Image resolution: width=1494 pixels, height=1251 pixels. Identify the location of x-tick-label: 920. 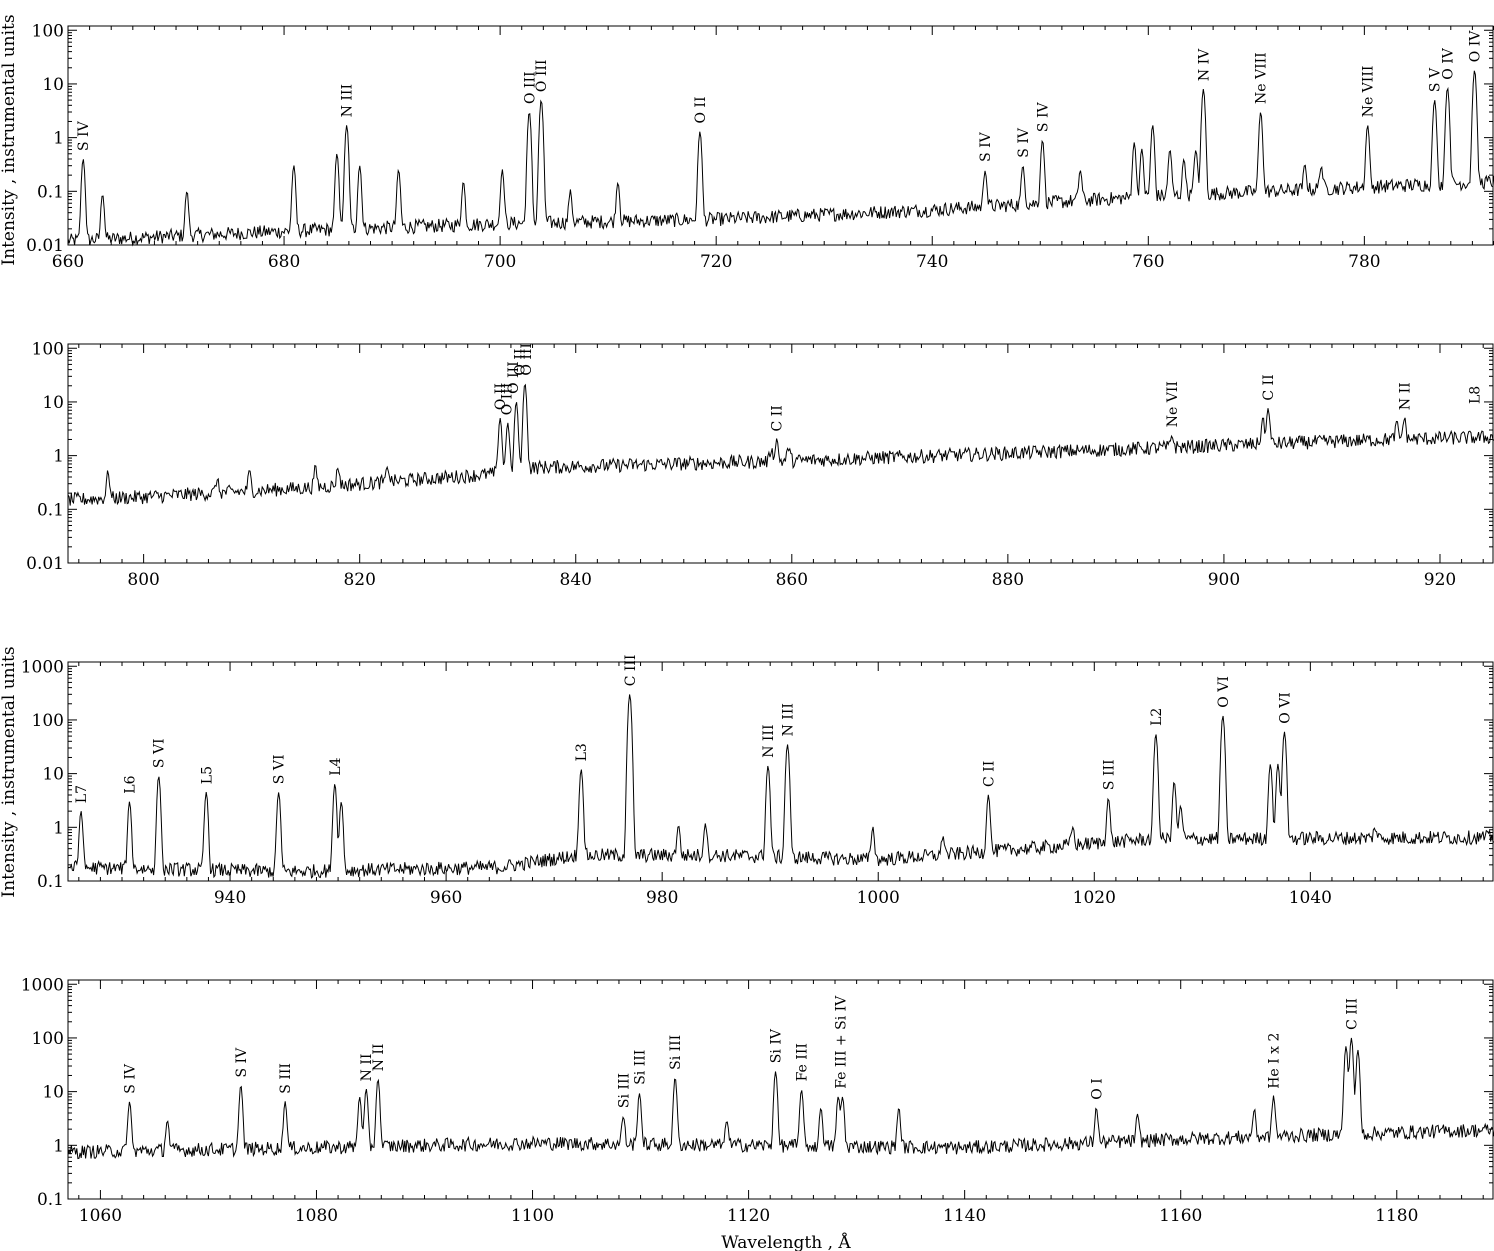
(1440, 580).